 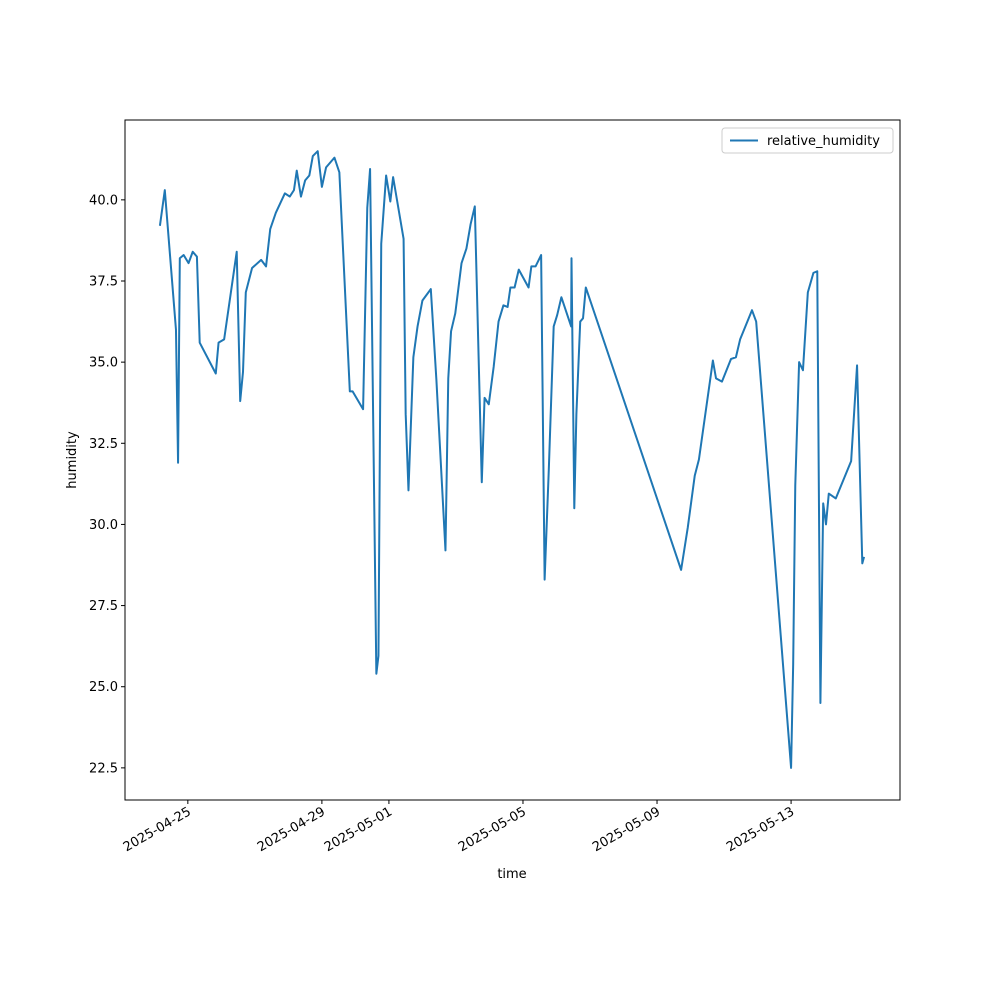 I want to click on x-axis-label: time, so click(x=511, y=874).